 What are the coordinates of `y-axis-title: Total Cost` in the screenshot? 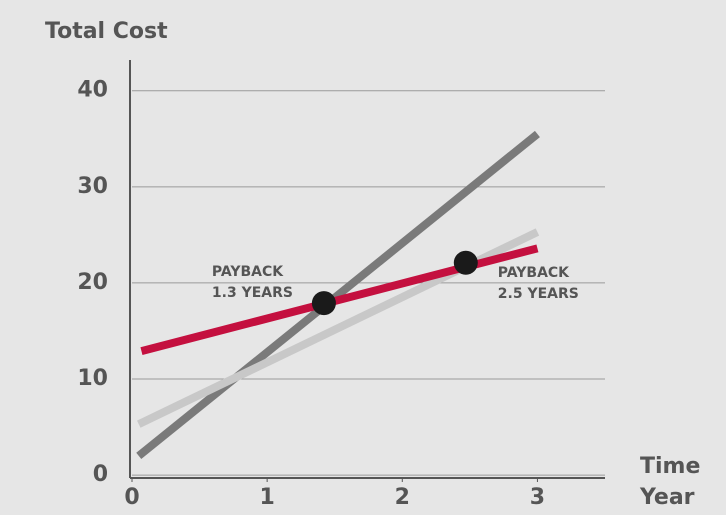 It's located at (106, 31).